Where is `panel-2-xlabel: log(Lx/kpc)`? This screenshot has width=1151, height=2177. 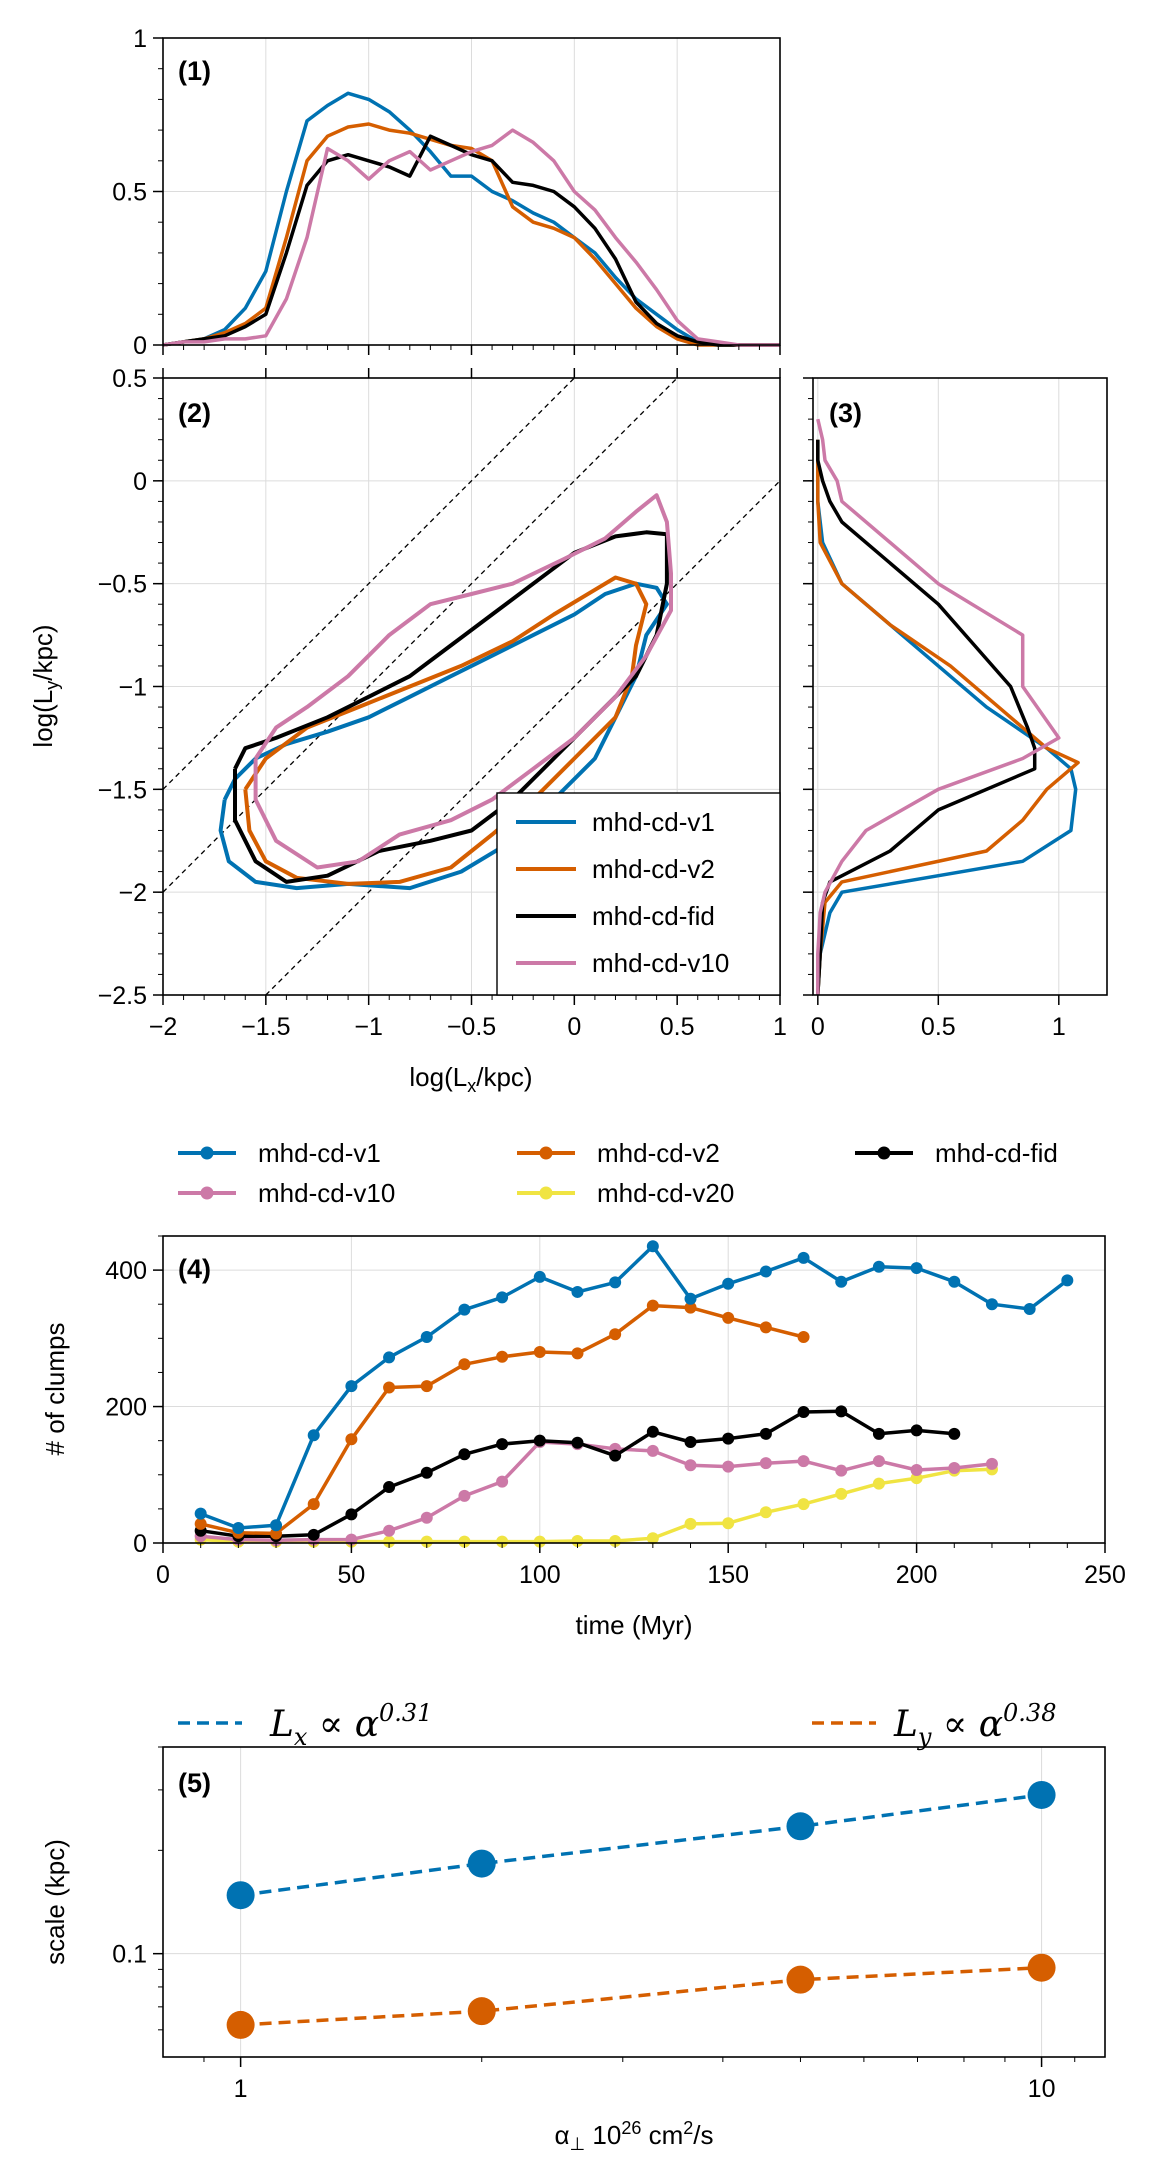 panel-2-xlabel: log(Lx/kpc) is located at coordinates (470, 1079).